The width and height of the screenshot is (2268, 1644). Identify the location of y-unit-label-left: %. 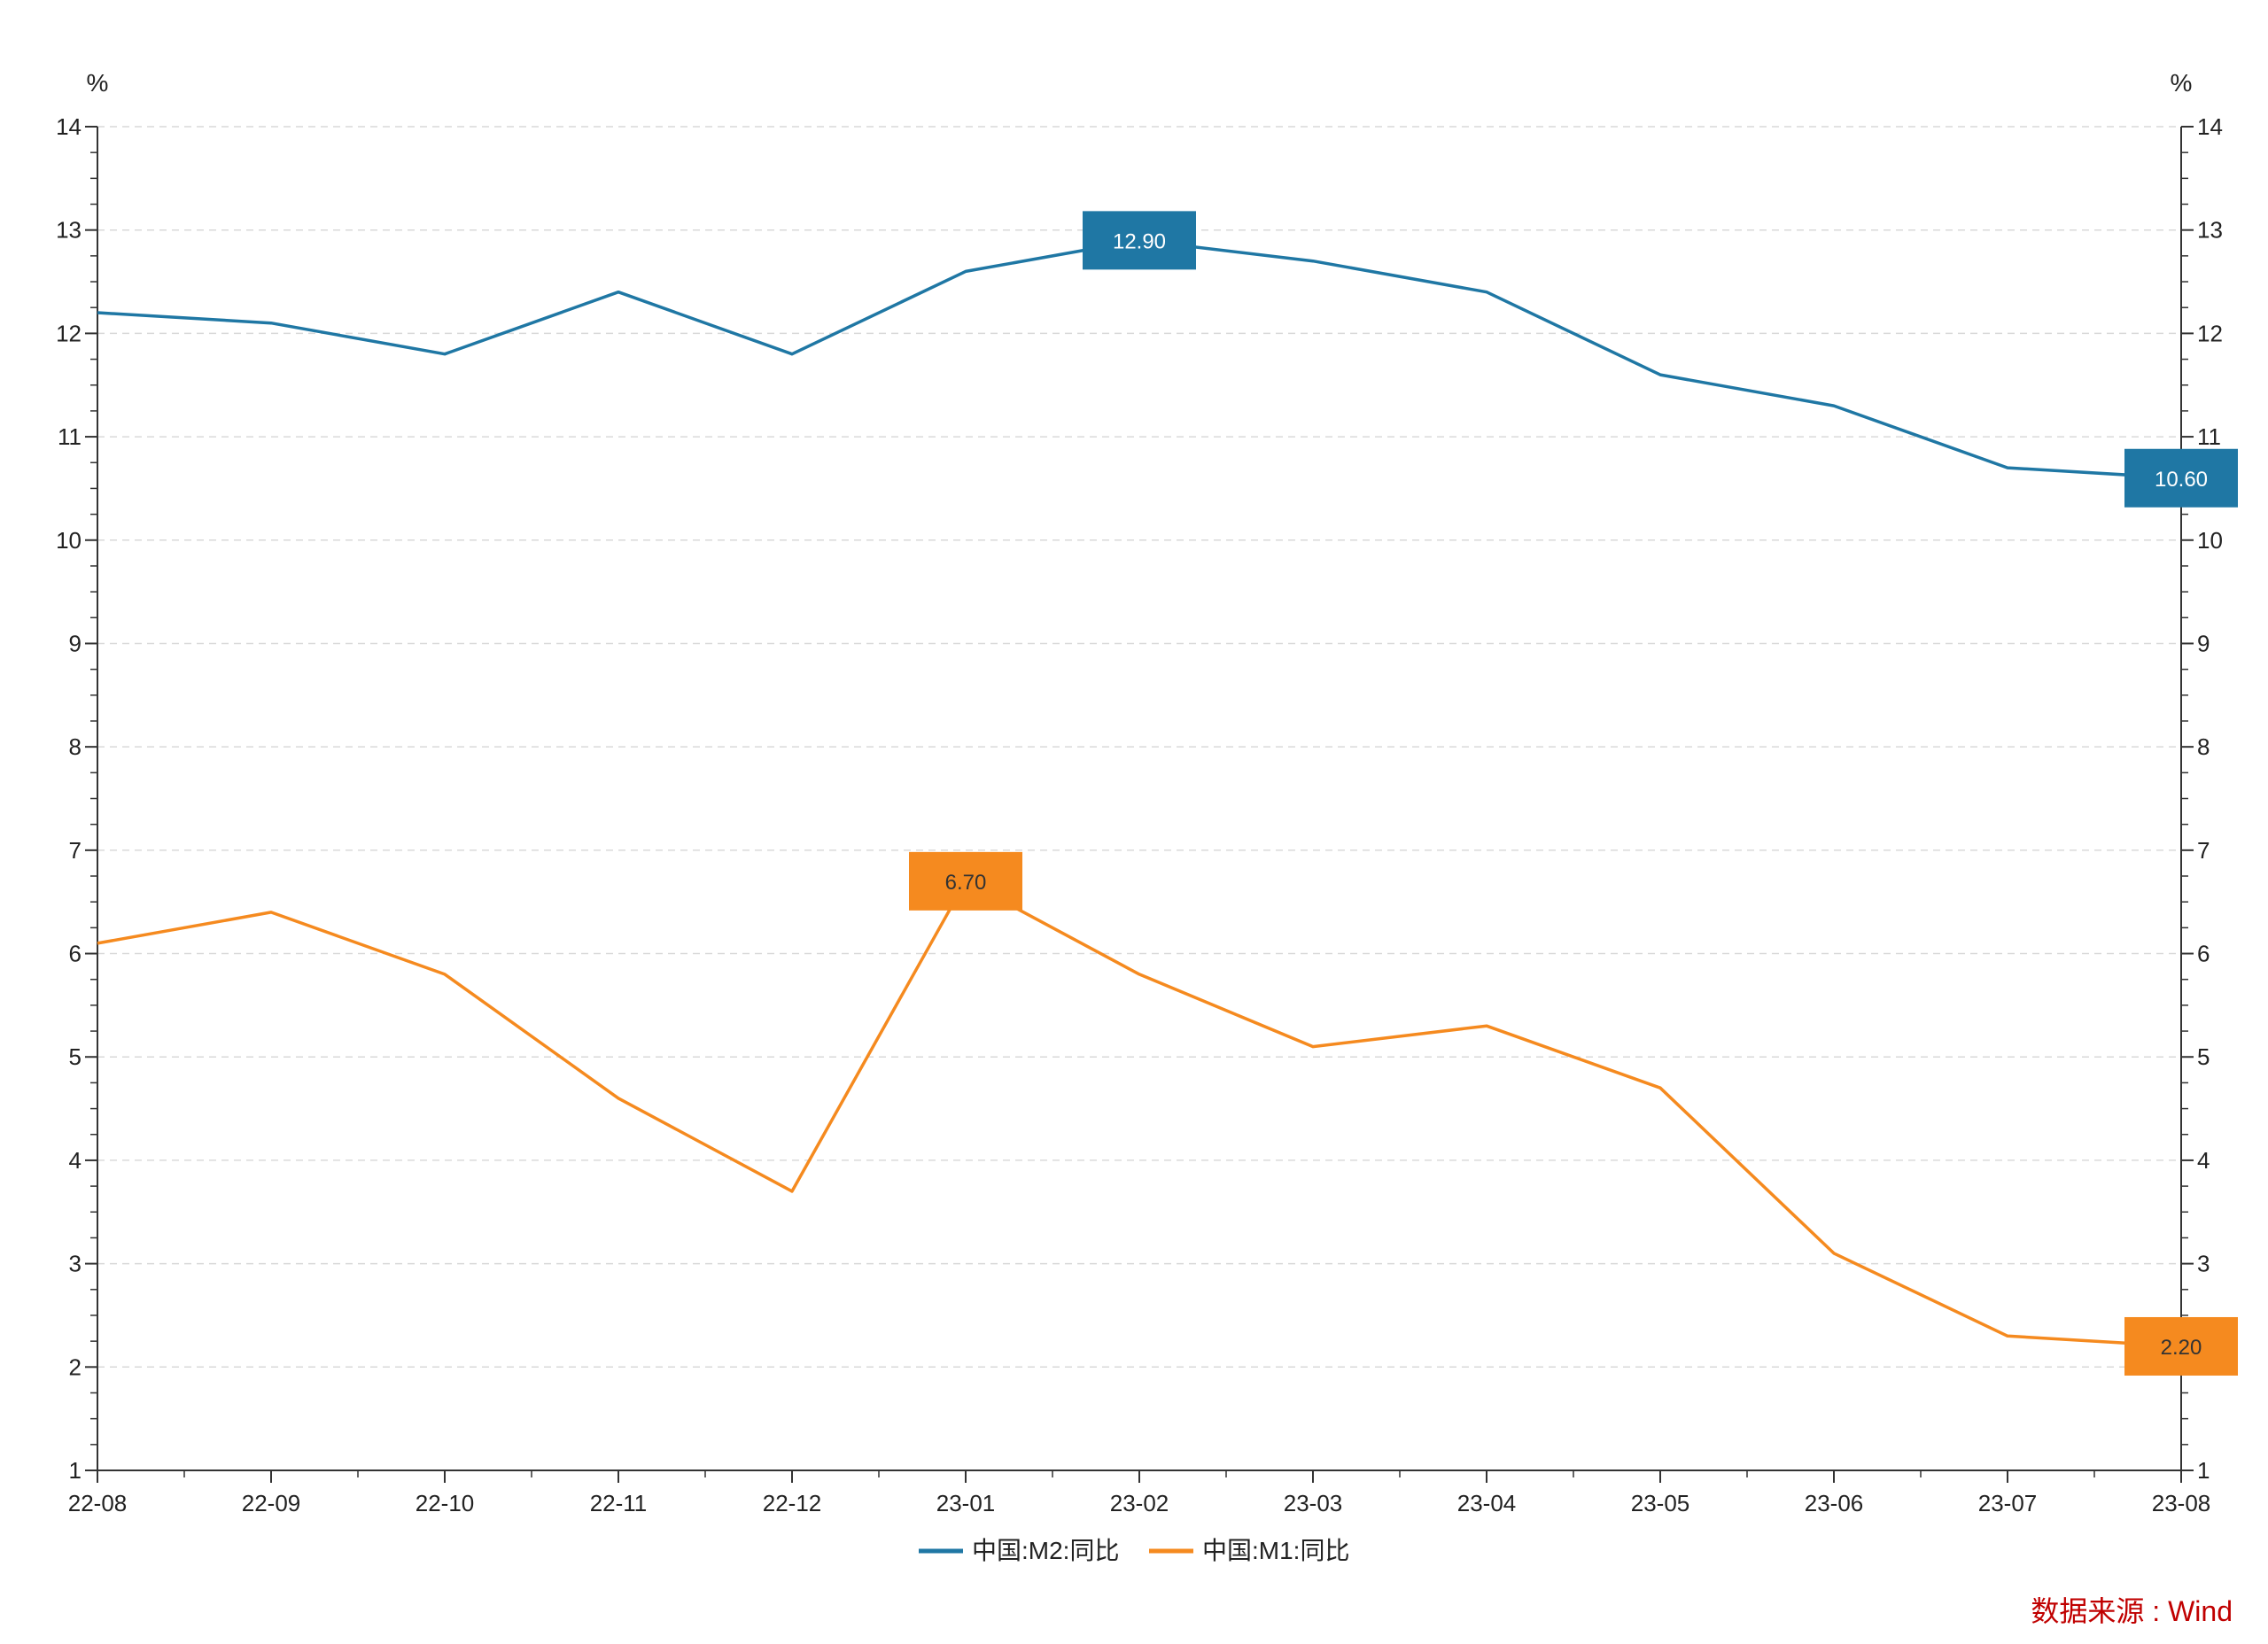
(98, 83).